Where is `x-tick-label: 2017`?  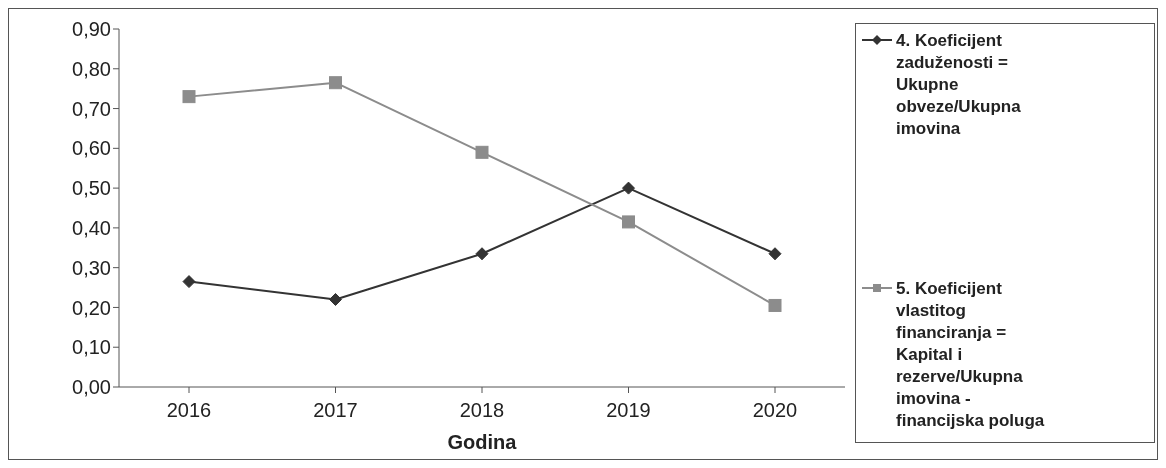
x-tick-label: 2017 is located at coordinates (335, 410).